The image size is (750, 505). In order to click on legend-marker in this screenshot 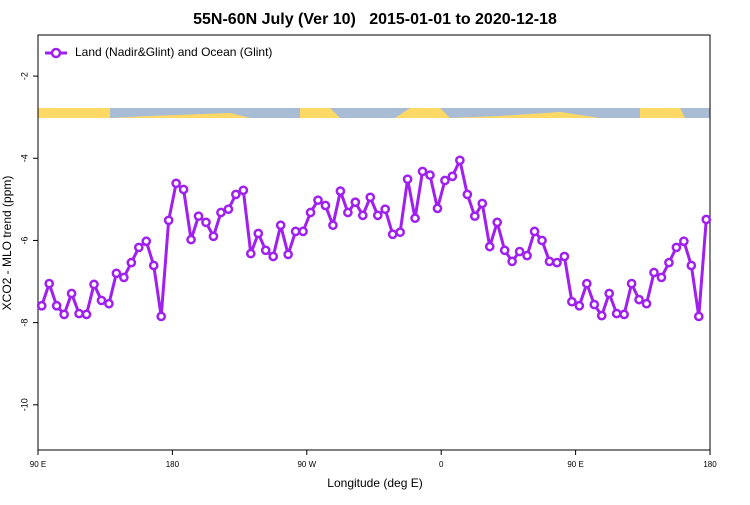, I will do `click(56, 53)`.